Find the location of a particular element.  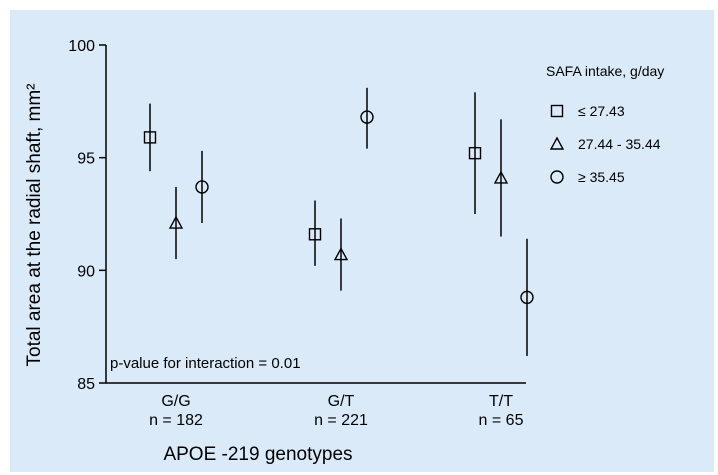

y-ticks: 85 90 95 100 is located at coordinates (87, 215).